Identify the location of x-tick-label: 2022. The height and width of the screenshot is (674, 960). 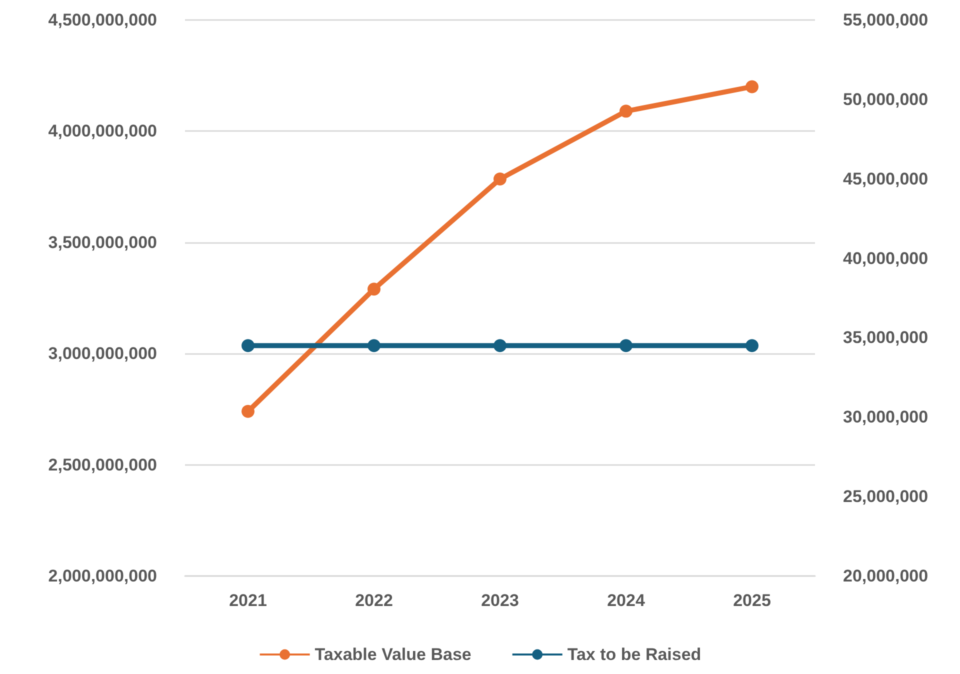
(374, 600).